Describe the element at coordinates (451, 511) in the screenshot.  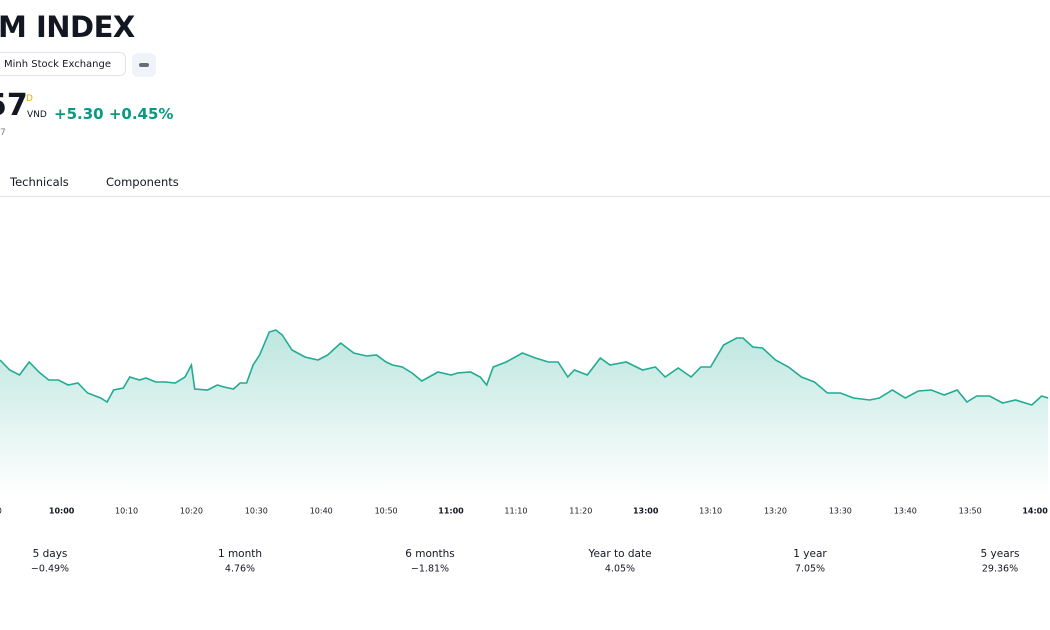
I see `x-tick-label: 11:00` at that location.